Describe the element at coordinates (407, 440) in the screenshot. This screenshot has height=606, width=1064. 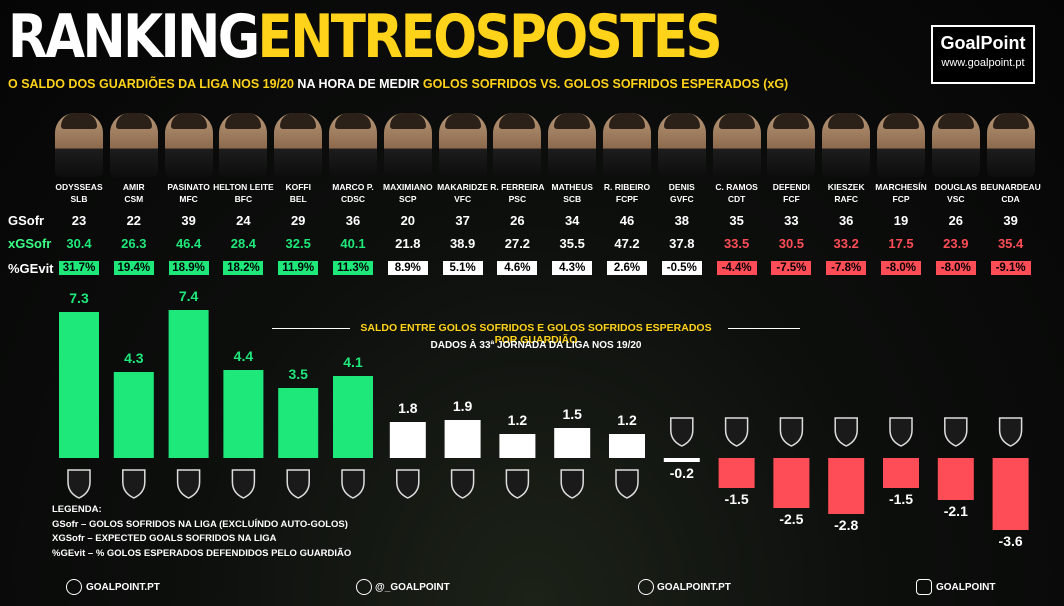
I see `bar-scp` at that location.